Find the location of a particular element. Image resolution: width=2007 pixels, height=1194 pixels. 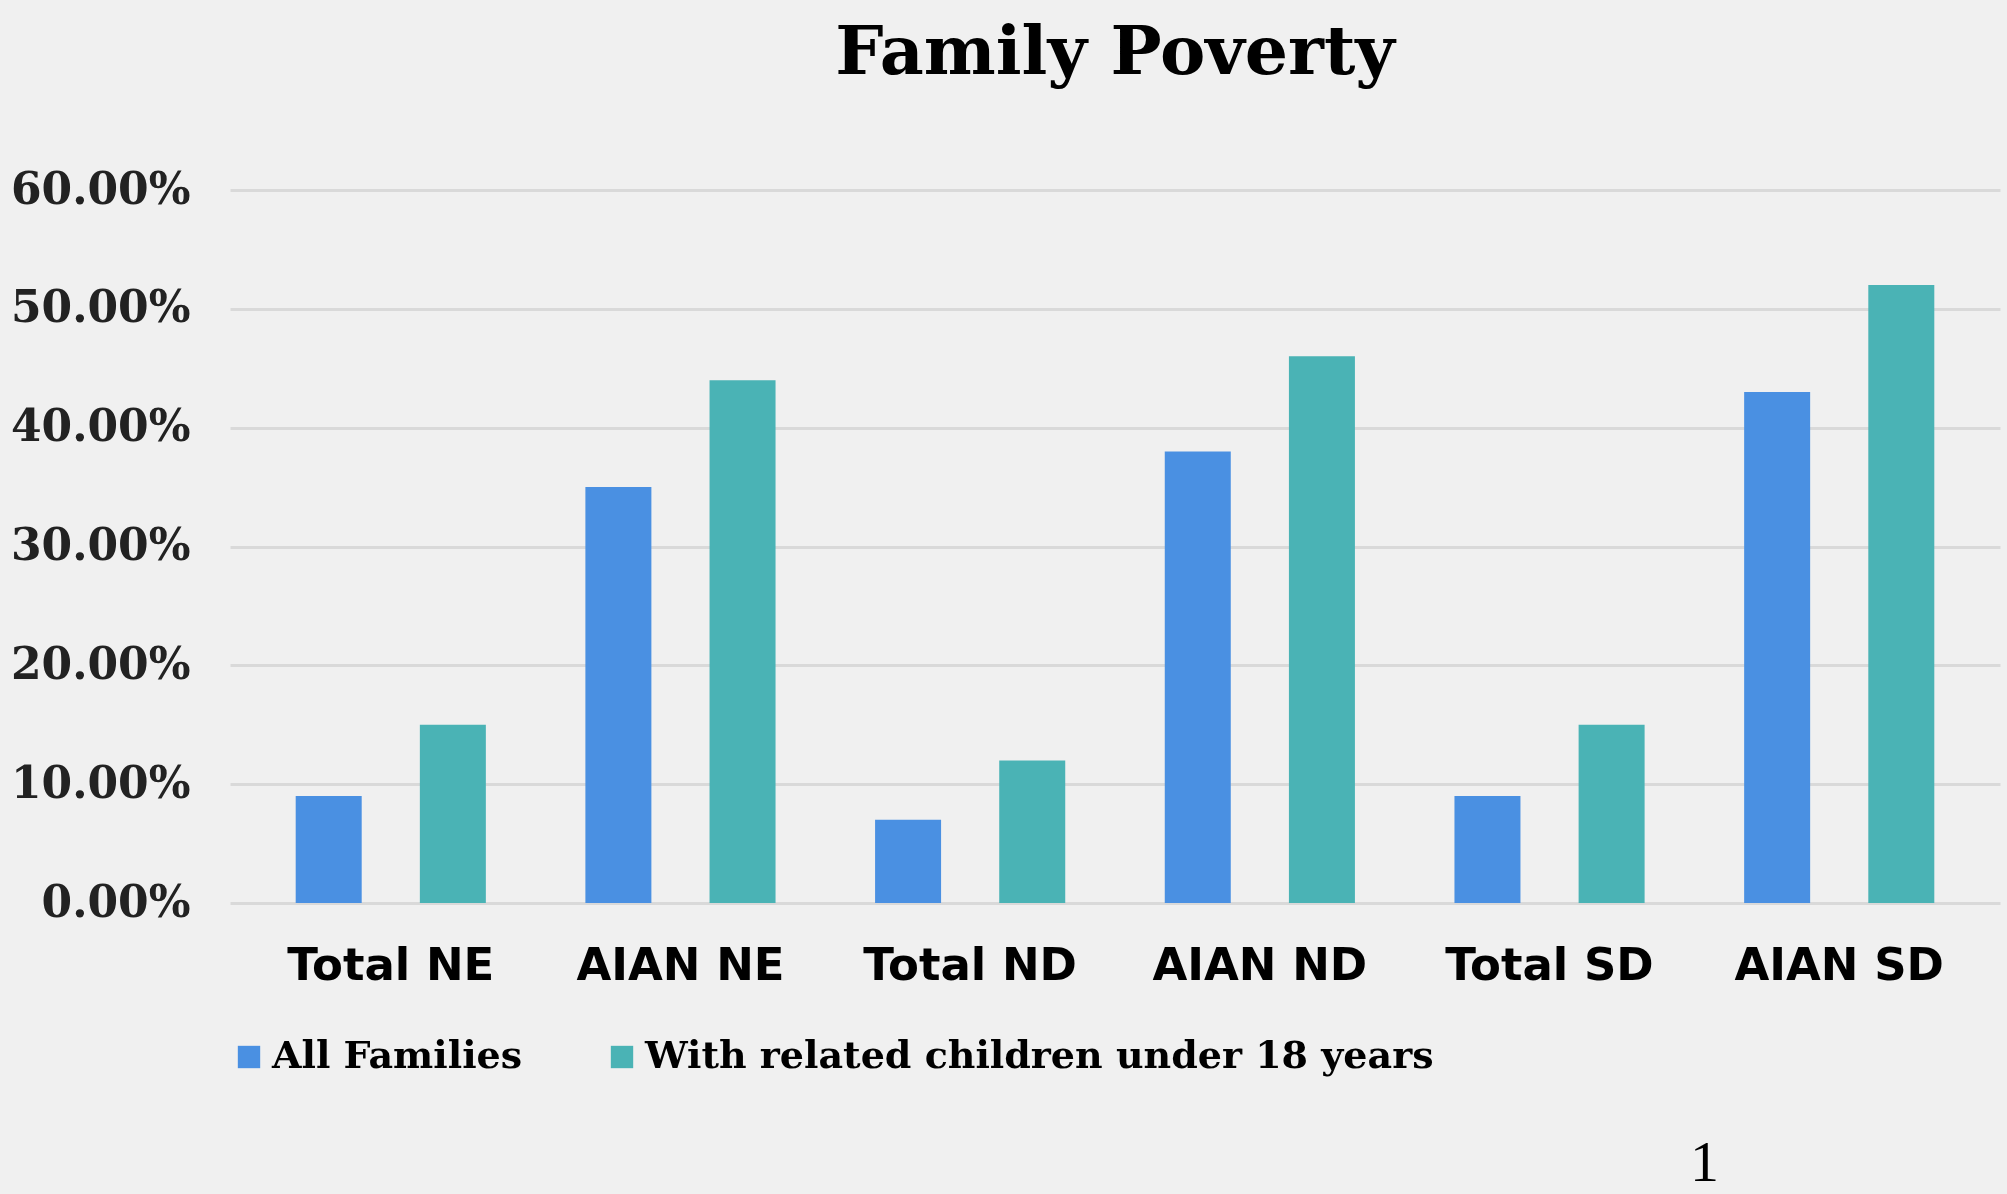

y-tick-label: 0.00% is located at coordinates (116, 901).